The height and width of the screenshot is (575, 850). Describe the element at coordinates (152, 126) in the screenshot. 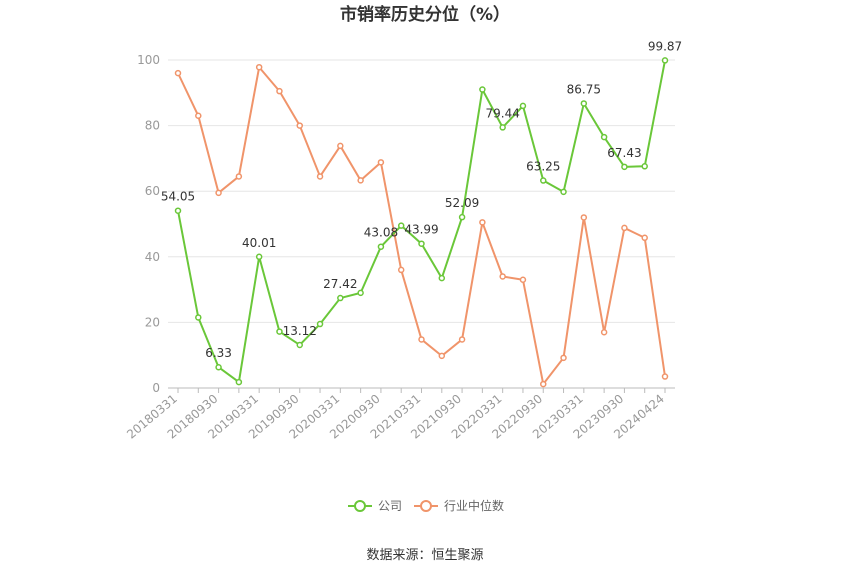

I see `y-tick-label: 80` at that location.